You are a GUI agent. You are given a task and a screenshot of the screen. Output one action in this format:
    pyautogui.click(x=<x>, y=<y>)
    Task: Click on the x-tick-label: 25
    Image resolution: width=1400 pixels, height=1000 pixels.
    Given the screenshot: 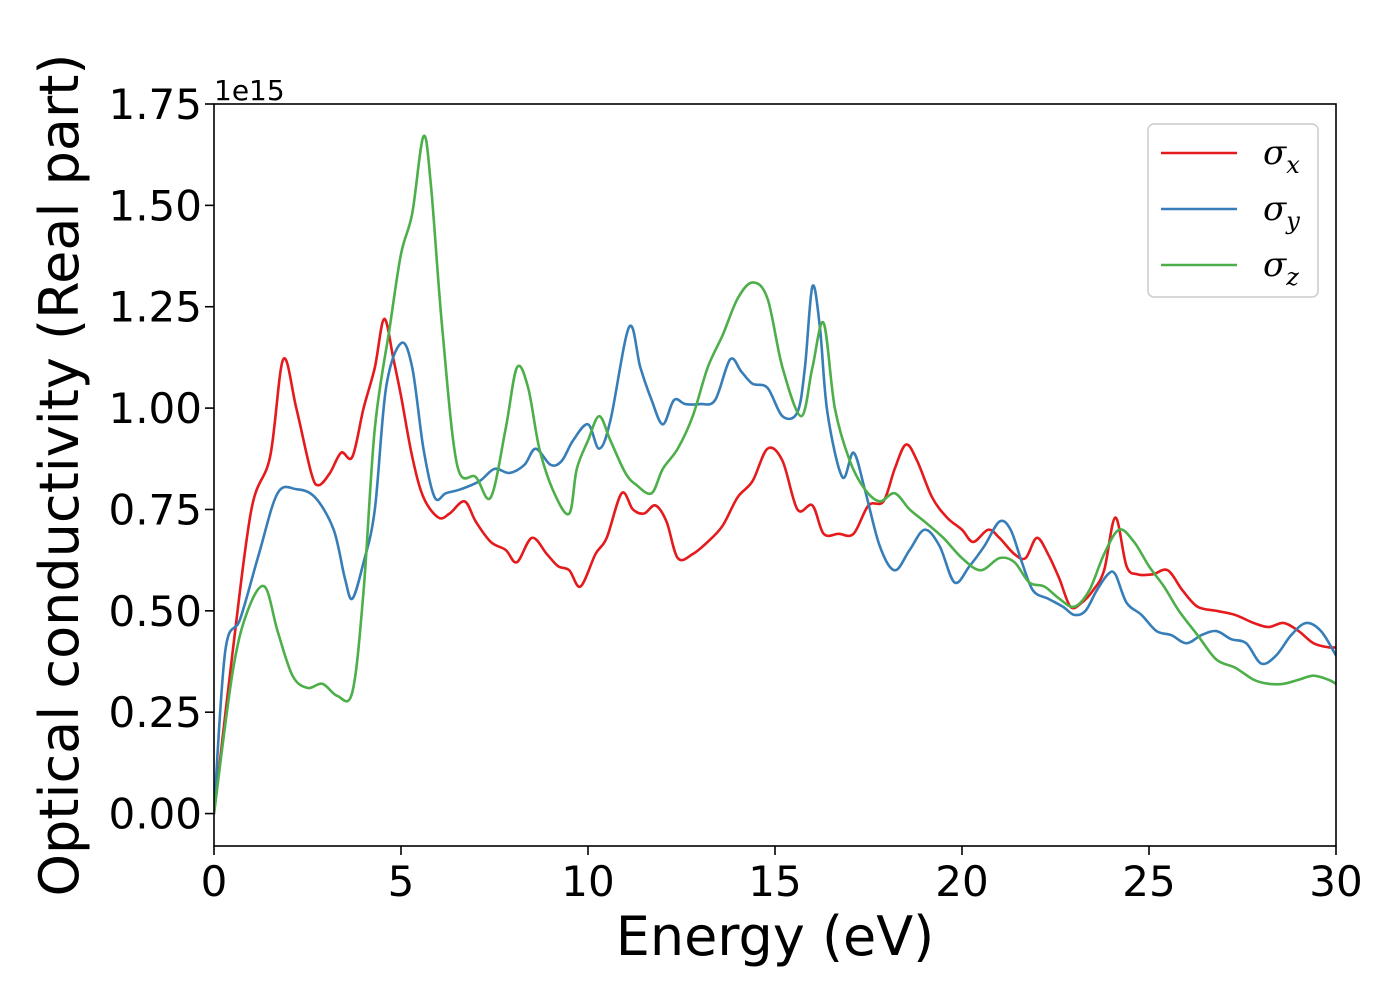 What is the action you would take?
    pyautogui.click(x=1148, y=881)
    